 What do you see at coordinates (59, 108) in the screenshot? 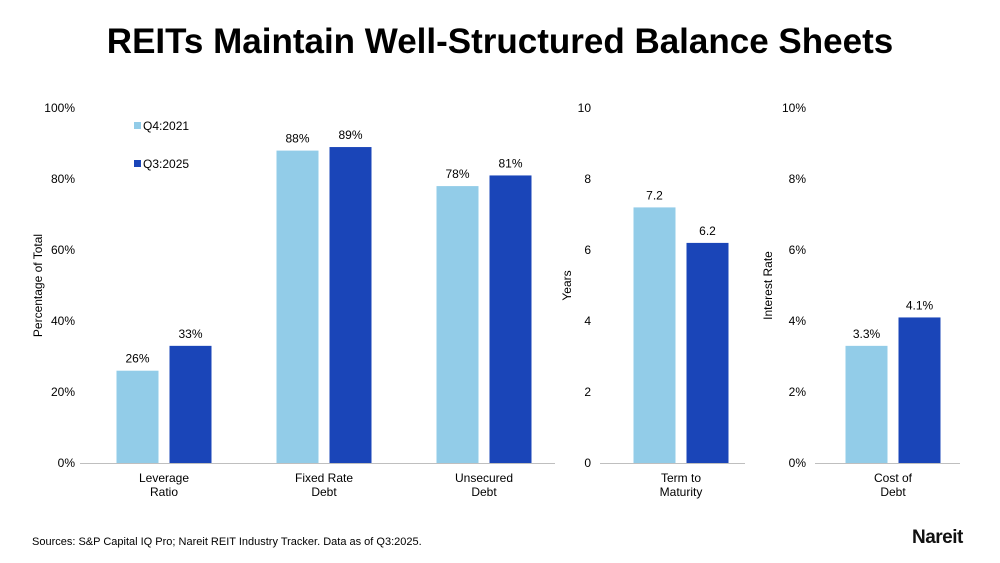
I see `y-tick-label: 100%` at bounding box center [59, 108].